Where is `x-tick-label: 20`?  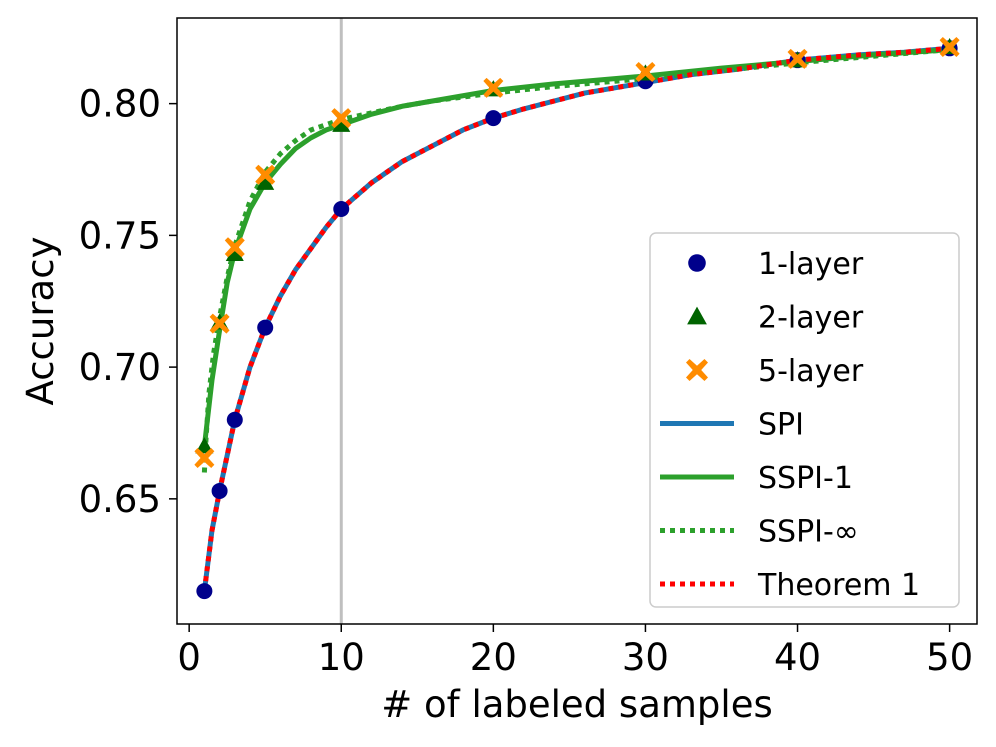
x-tick-label: 20 is located at coordinates (493, 657).